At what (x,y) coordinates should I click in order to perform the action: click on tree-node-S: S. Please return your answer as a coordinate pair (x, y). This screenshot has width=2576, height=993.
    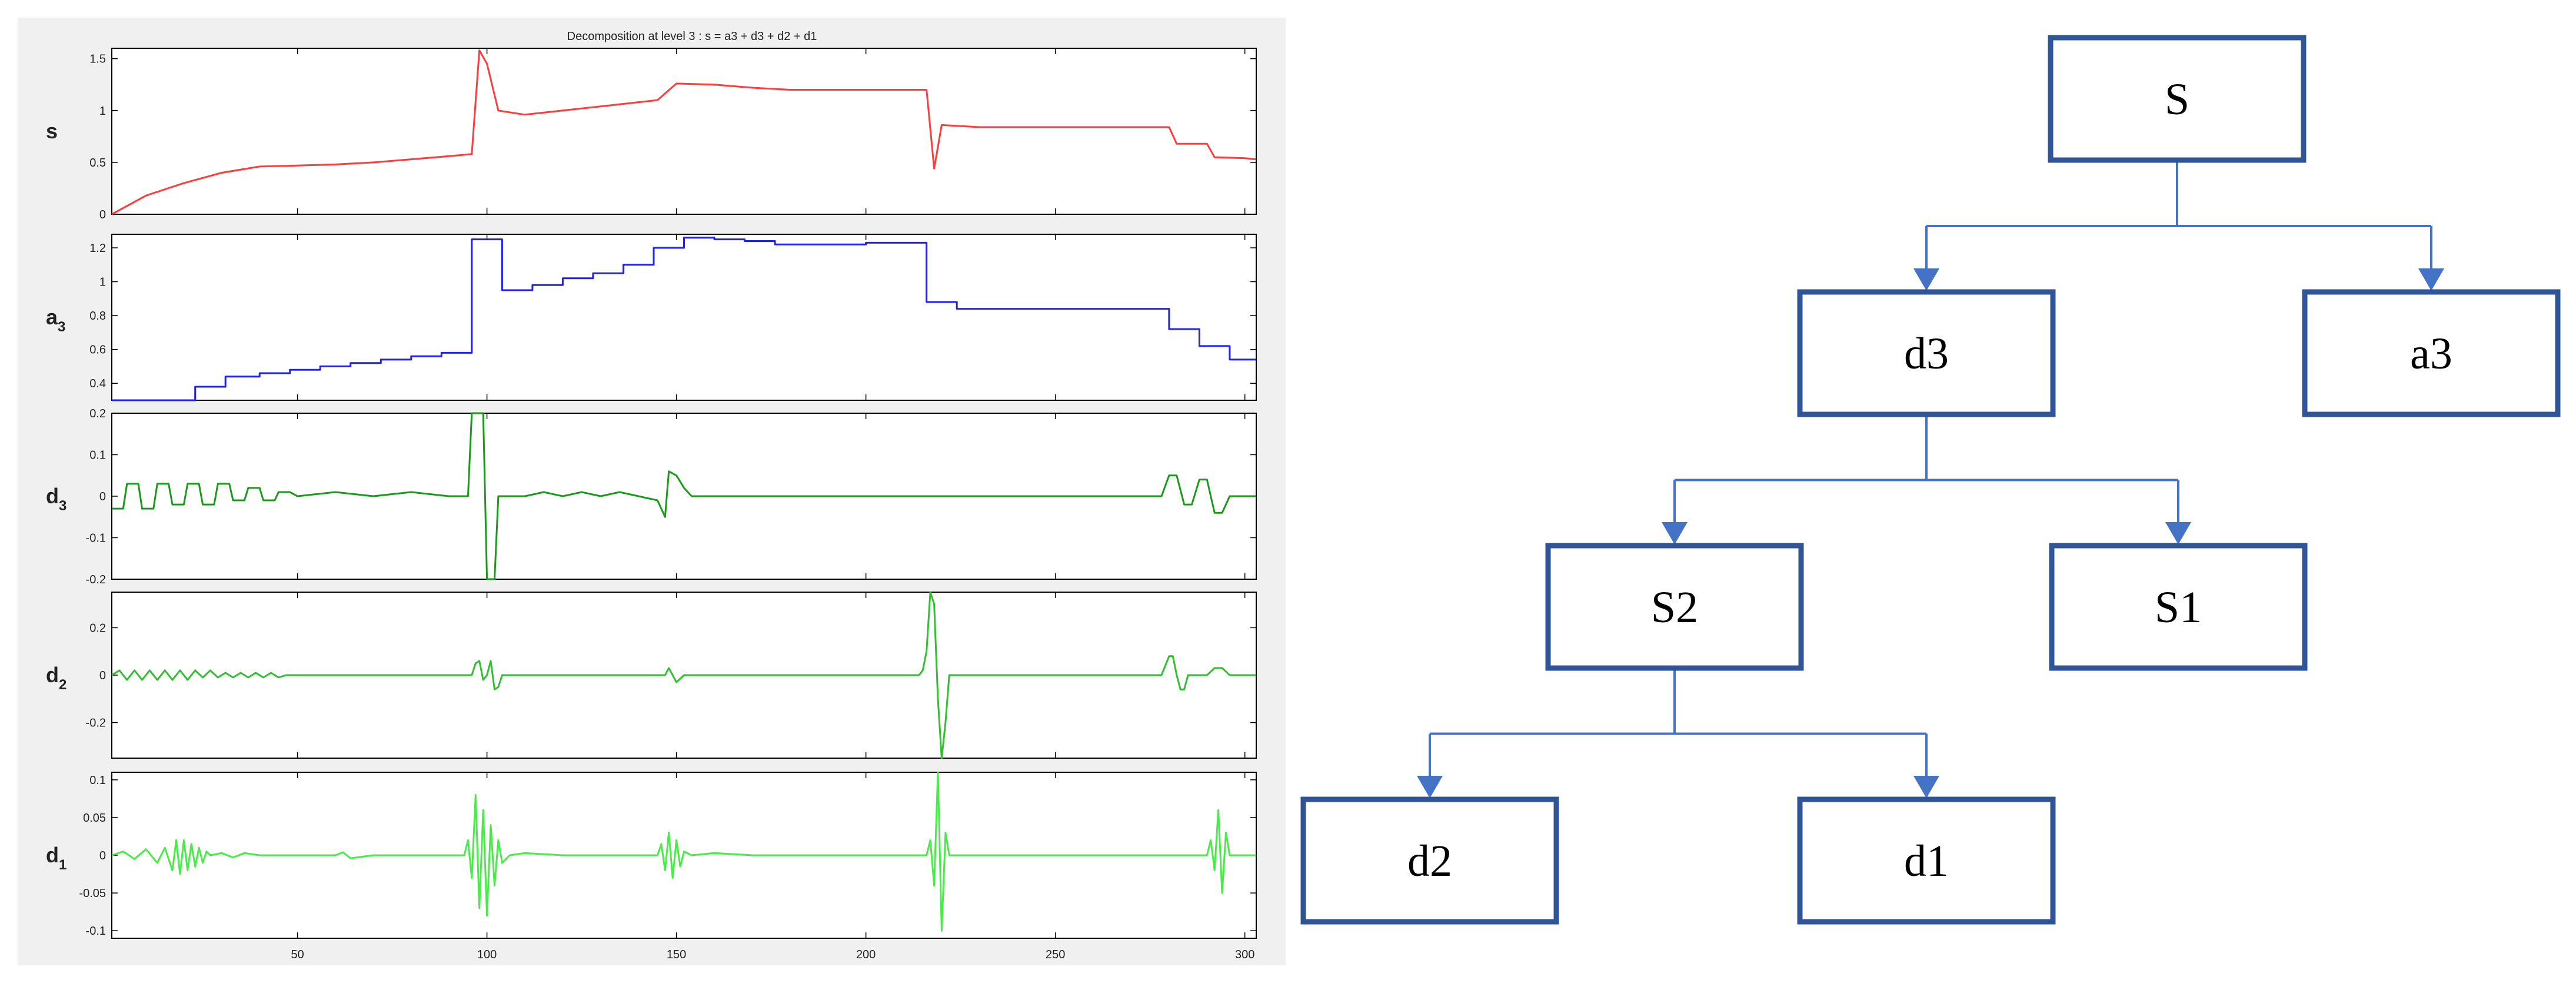
    Looking at the image, I should click on (2177, 99).